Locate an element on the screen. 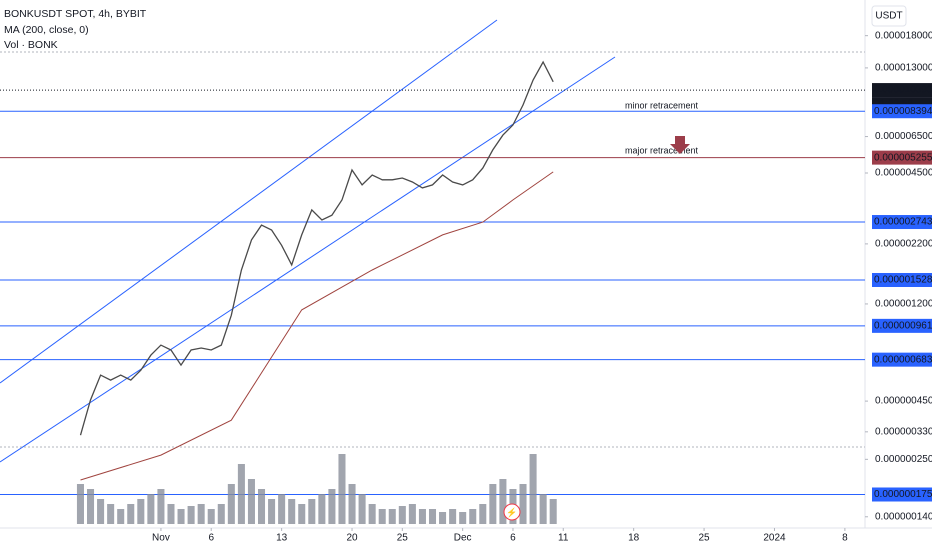 This screenshot has height=555, width=932. price-label: 0.0000006838 is located at coordinates (903, 359).